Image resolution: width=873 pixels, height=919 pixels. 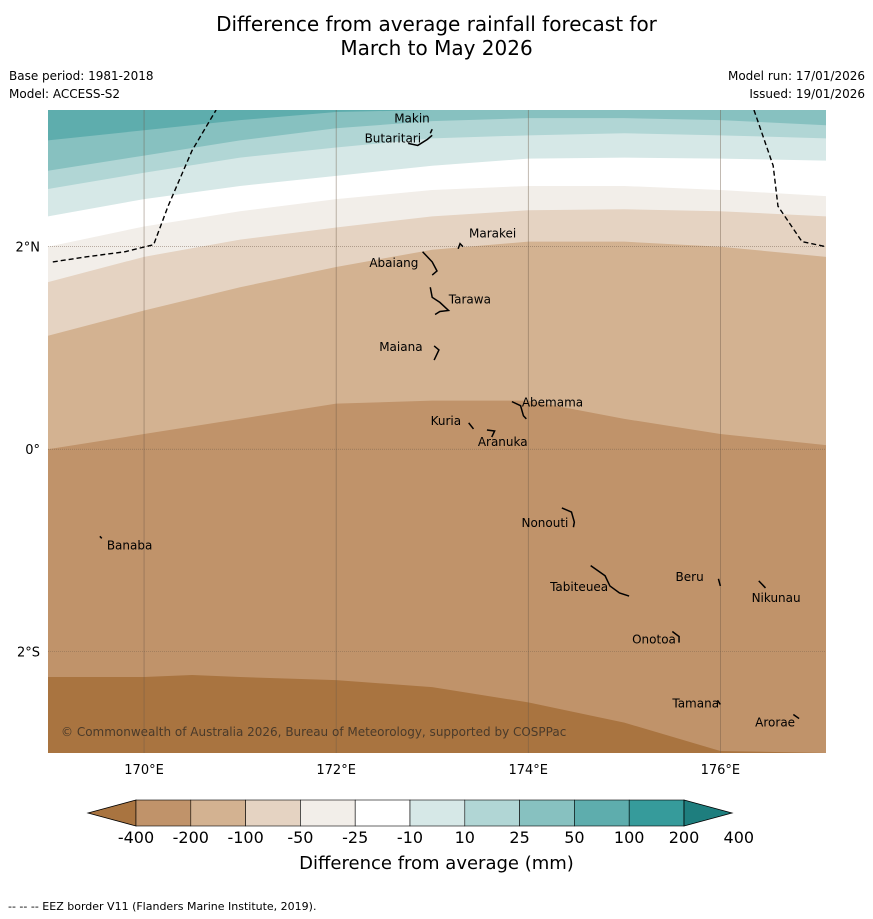 I want to click on meta-left: Base period: 1981-2018 Model: ACCESS-S2, so click(x=81, y=85).